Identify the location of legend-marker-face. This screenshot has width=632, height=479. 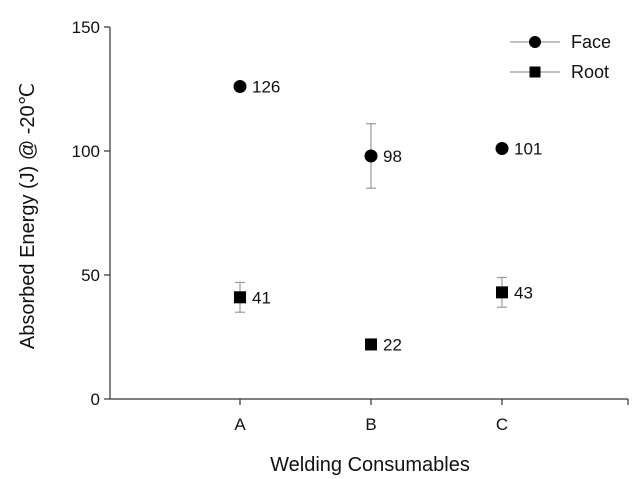
(535, 42).